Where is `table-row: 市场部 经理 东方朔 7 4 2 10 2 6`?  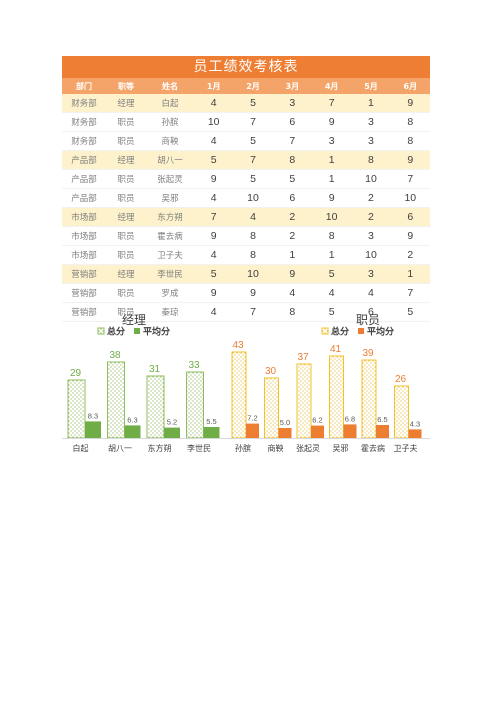 table-row: 市场部 经理 东方朔 7 4 2 10 2 6 is located at coordinates (246, 217).